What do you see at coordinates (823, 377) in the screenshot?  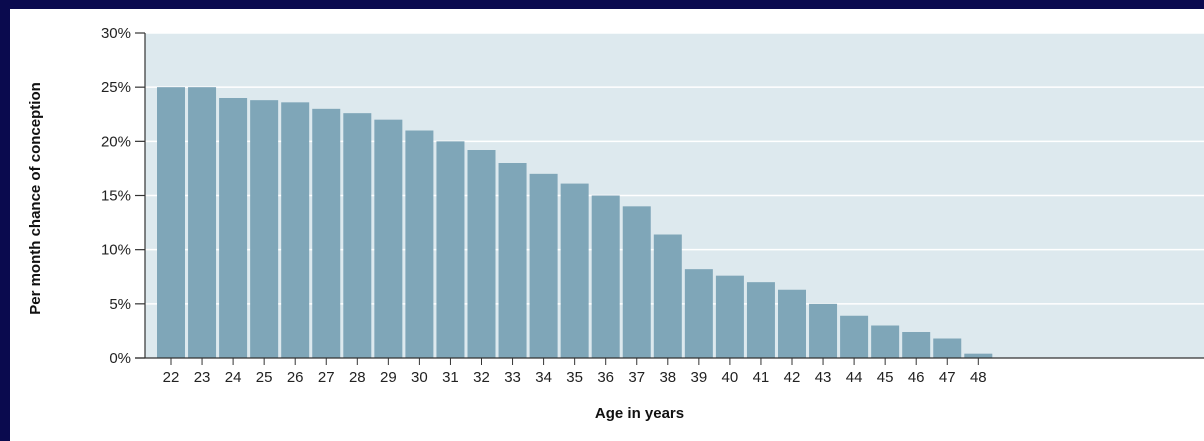 I see `x-tick-label: 43` at bounding box center [823, 377].